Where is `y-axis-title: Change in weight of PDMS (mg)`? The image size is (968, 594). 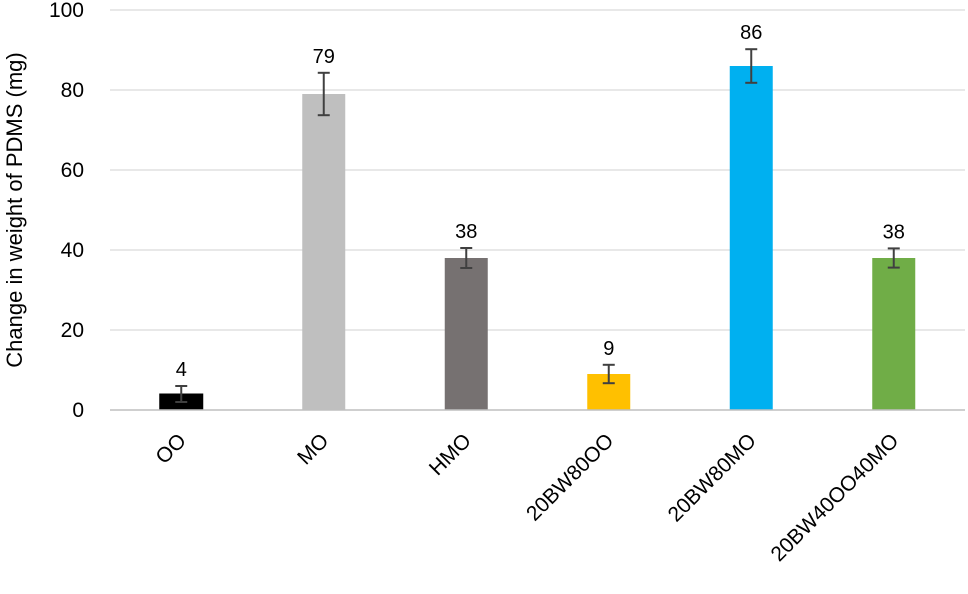 y-axis-title: Change in weight of PDMS (mg) is located at coordinates (14, 209).